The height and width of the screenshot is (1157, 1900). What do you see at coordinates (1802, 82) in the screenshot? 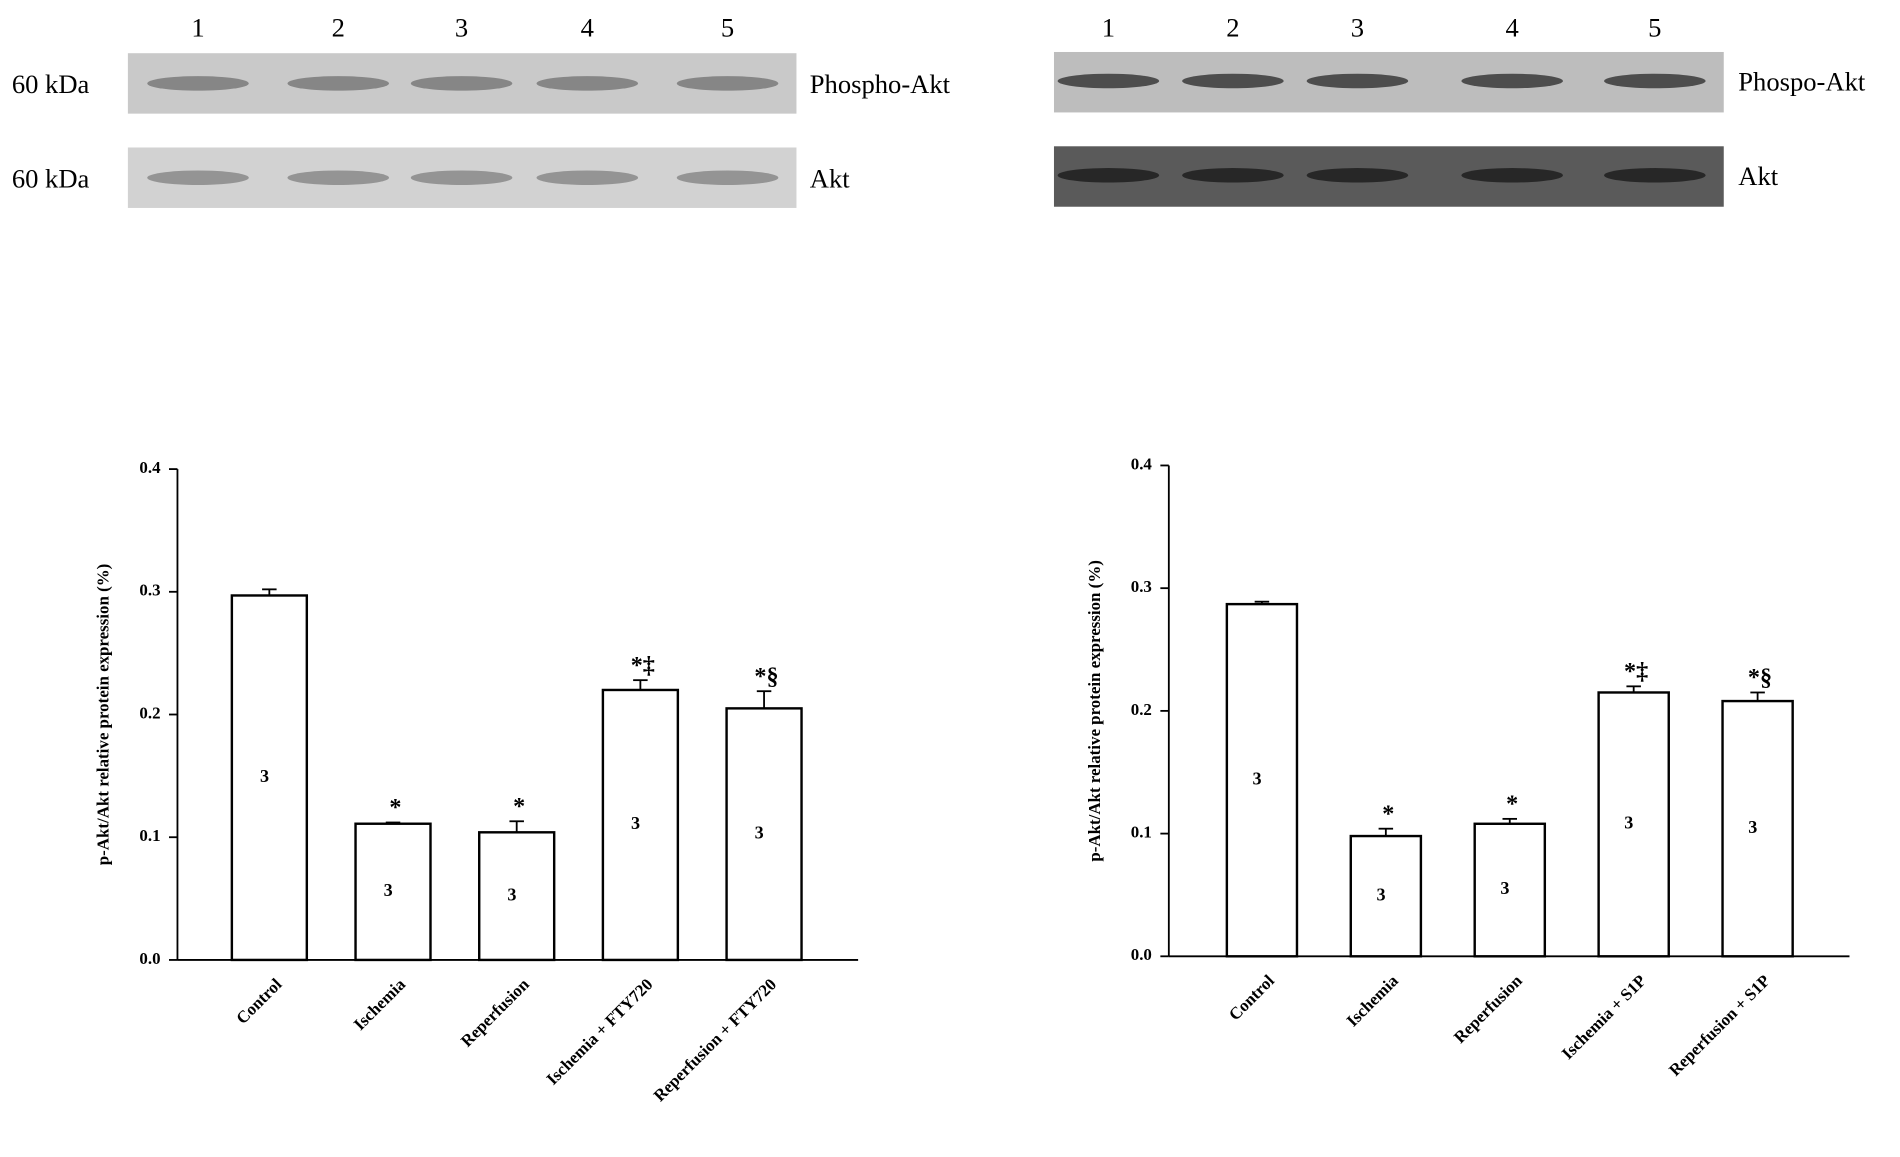
I see `blot-label: Phospo-Akt` at bounding box center [1802, 82].